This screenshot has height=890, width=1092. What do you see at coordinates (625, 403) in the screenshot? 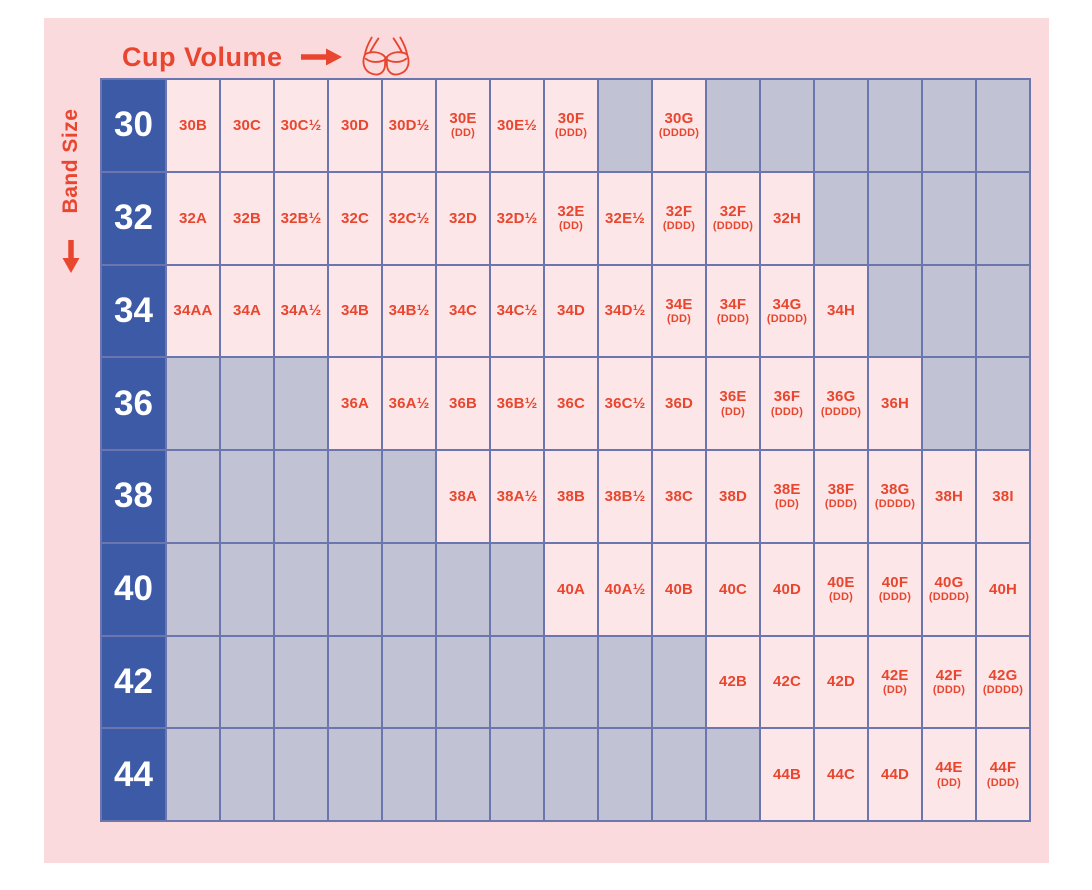
I see `size-cell: 36C½` at bounding box center [625, 403].